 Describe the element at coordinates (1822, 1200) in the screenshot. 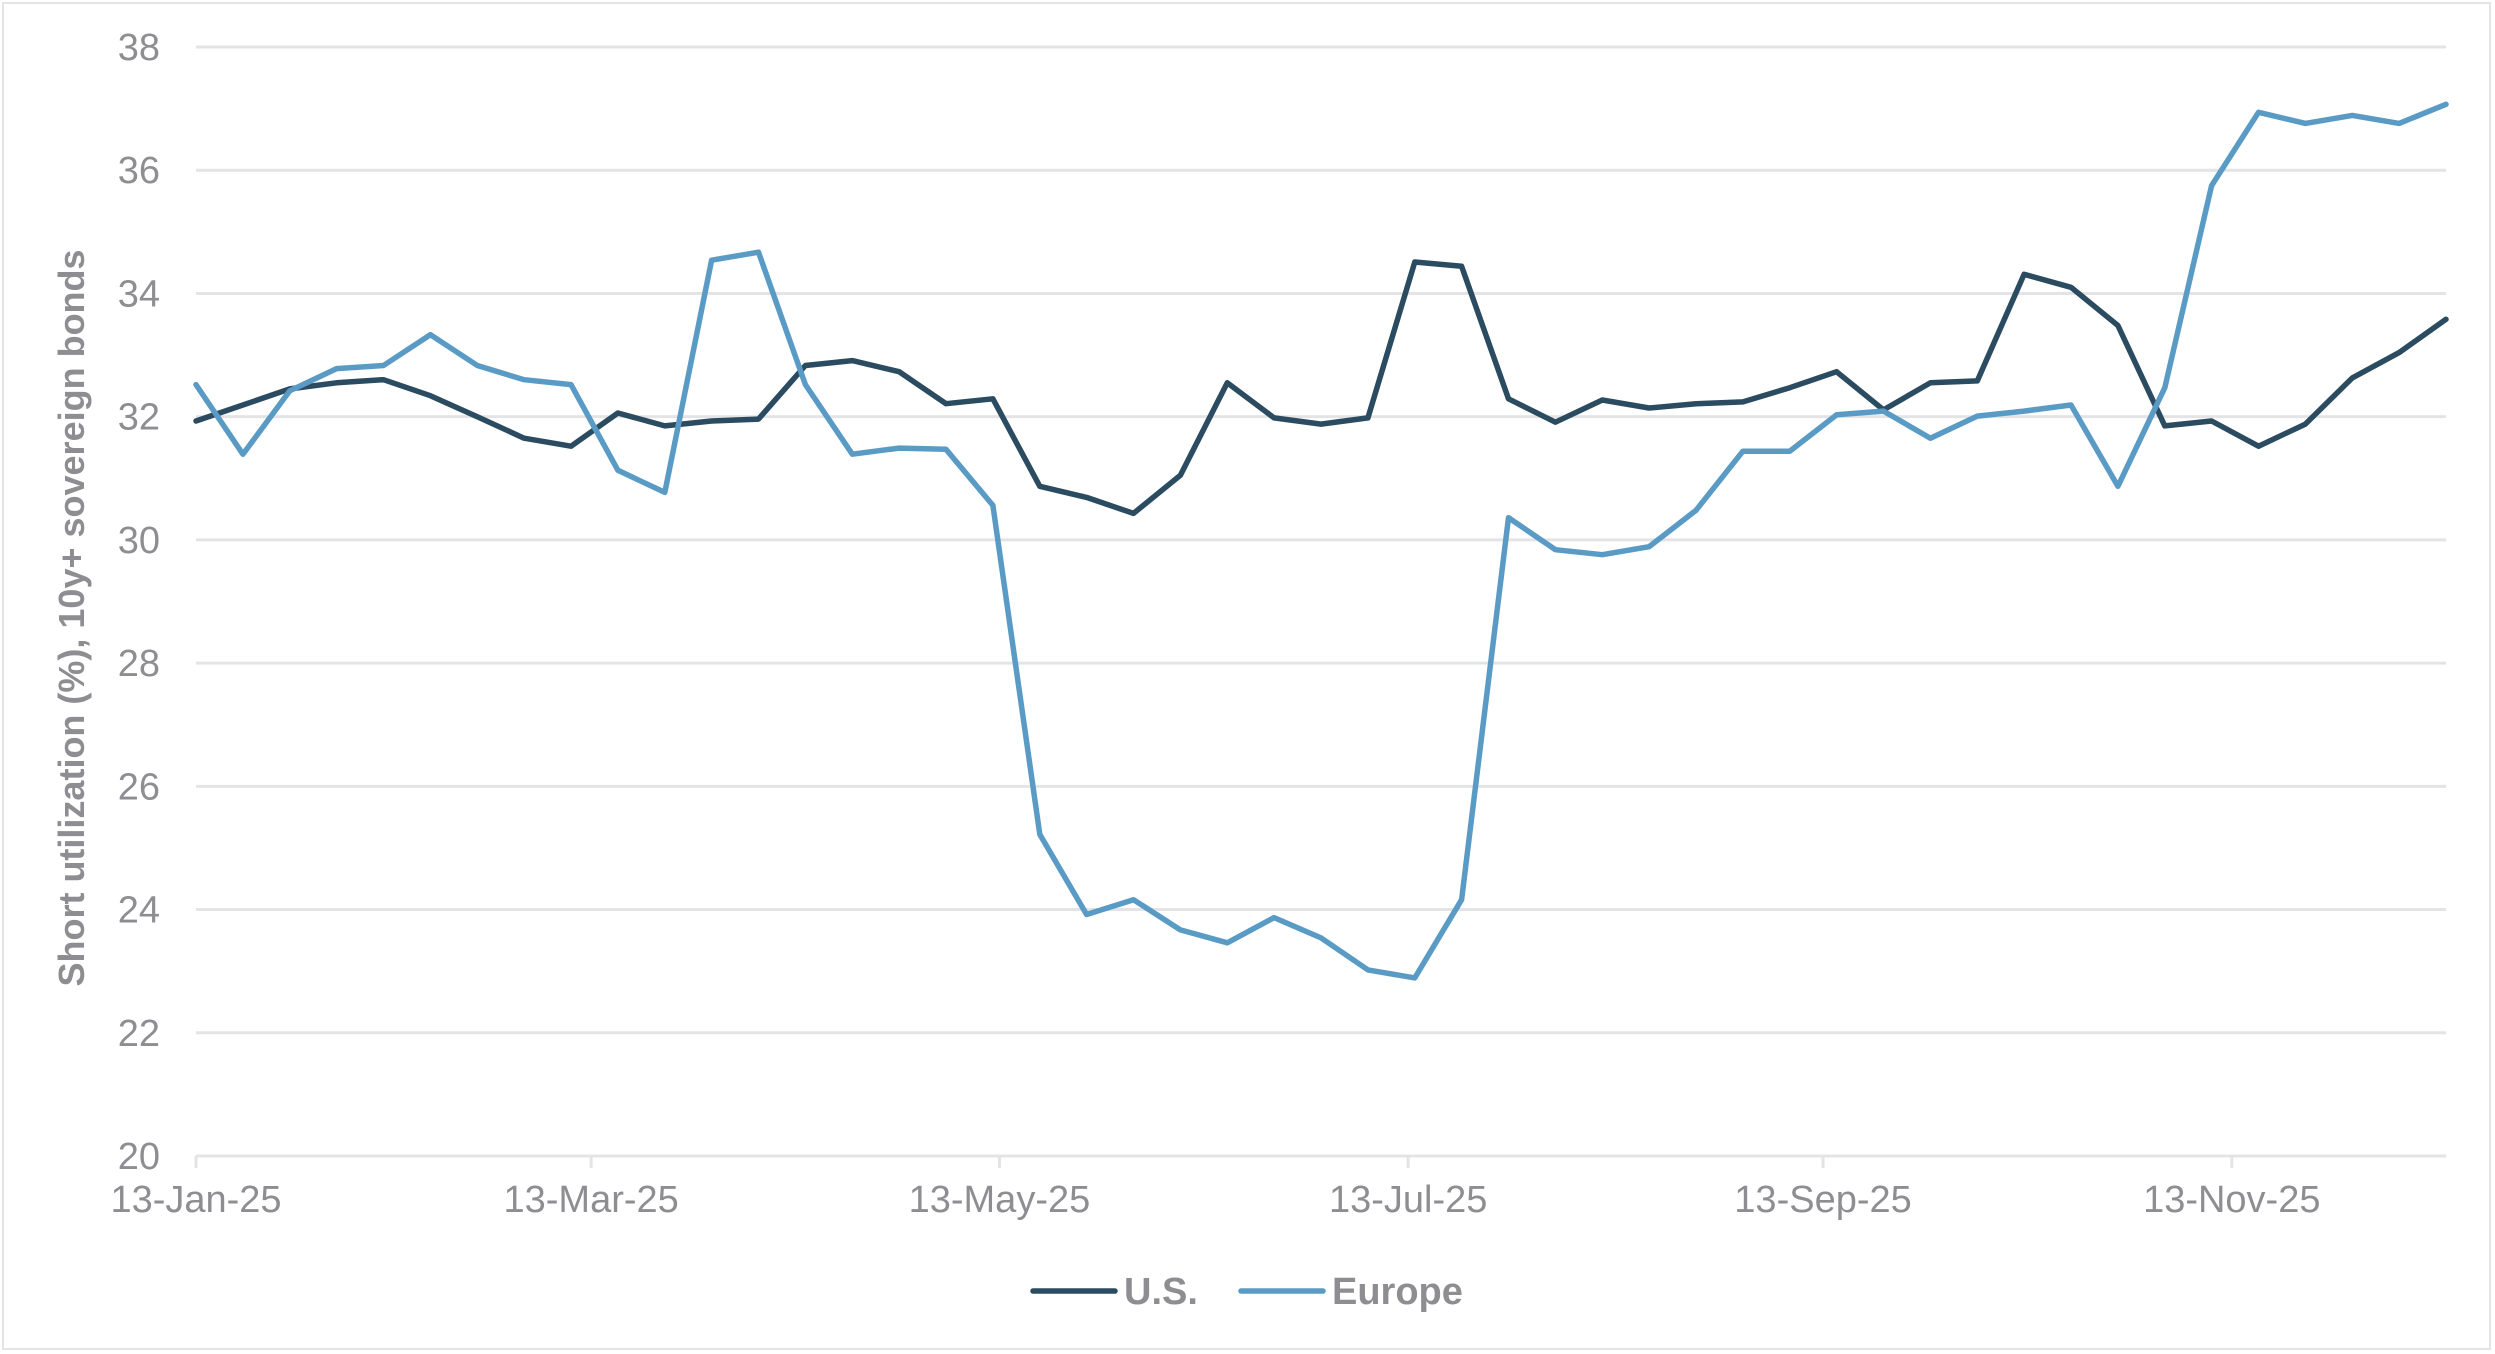

I see `x-tick-label: 13-Sep-25` at that location.